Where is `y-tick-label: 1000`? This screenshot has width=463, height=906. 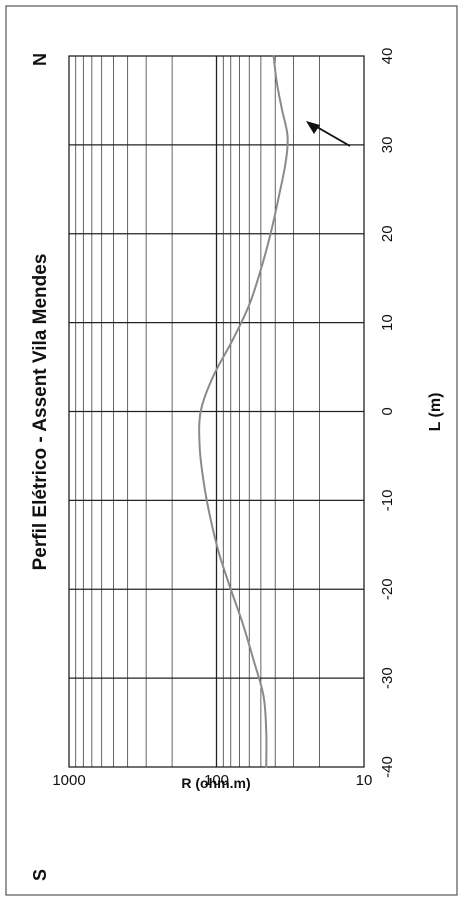 y-tick-label: 1000 is located at coordinates (68, 780).